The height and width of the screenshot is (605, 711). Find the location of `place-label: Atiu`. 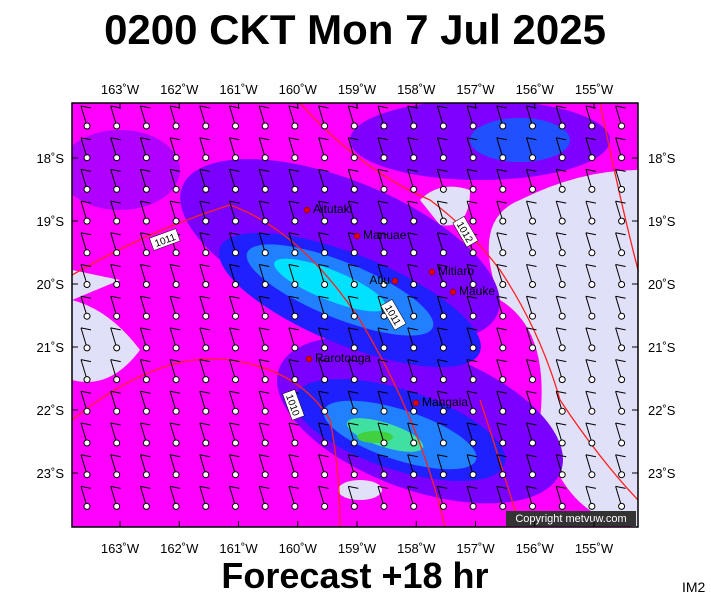

place-label: Atiu is located at coordinates (379, 280).